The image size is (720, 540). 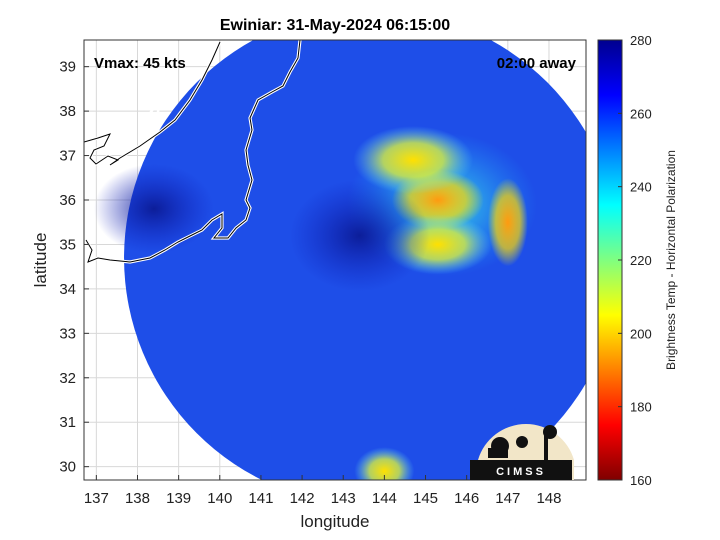 What do you see at coordinates (67, 378) in the screenshot?
I see `y-tick-label-2: 32` at bounding box center [67, 378].